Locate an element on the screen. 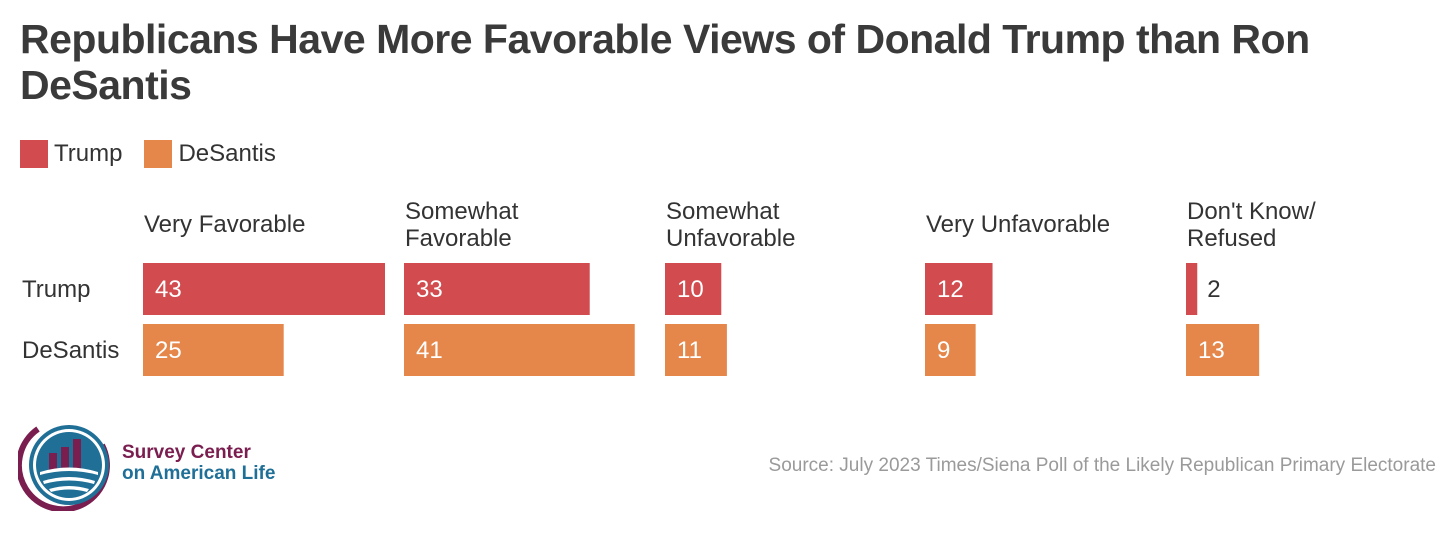  row-label-trump: Trump is located at coordinates (56, 289).